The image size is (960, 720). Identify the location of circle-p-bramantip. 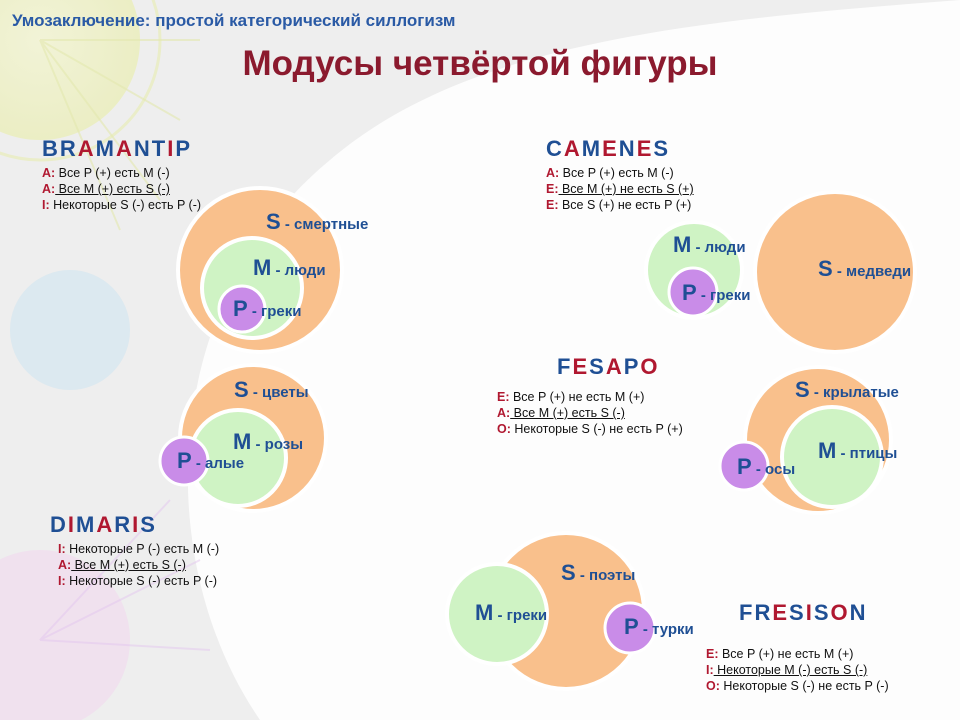
(242, 309).